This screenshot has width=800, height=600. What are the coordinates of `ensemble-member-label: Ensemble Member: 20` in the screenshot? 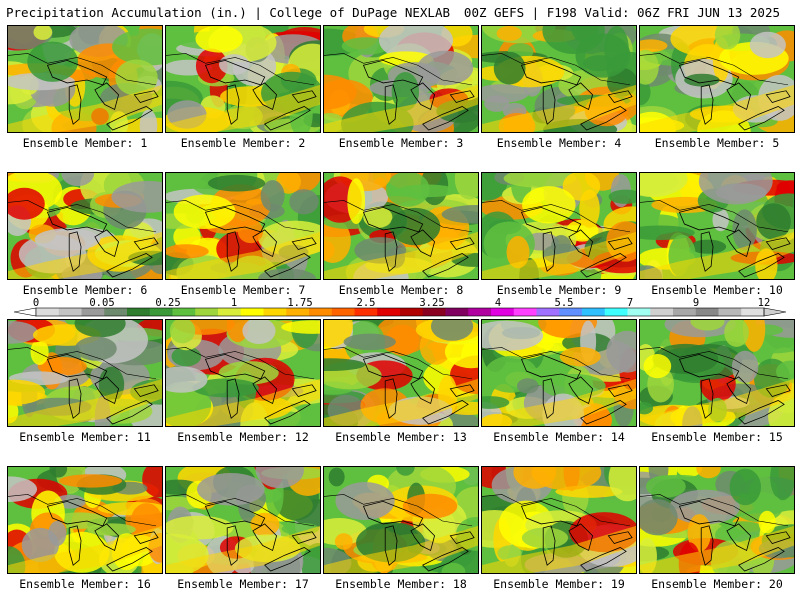 It's located at (717, 584).